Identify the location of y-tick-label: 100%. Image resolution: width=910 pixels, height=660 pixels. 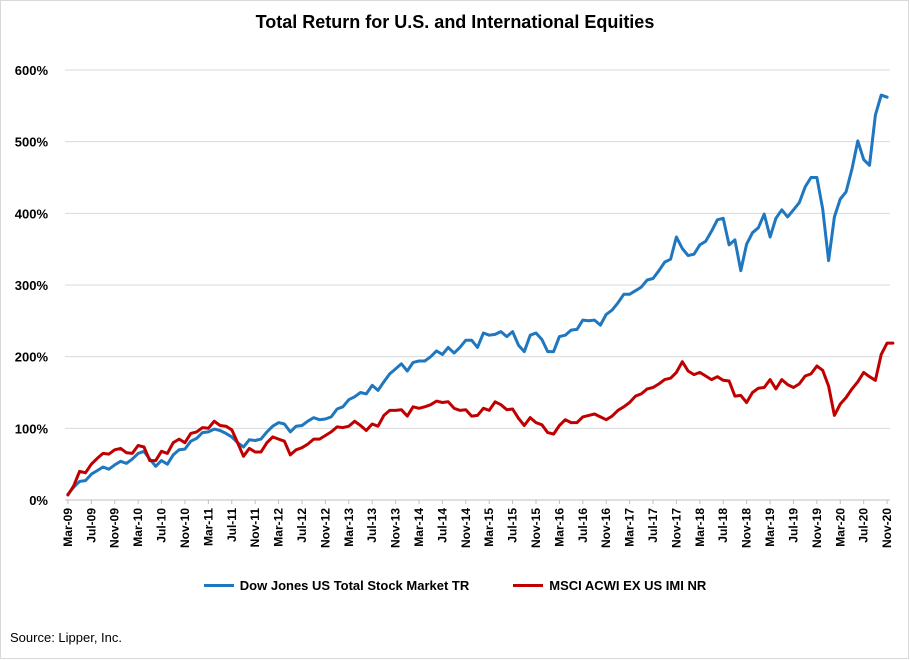
(32, 428).